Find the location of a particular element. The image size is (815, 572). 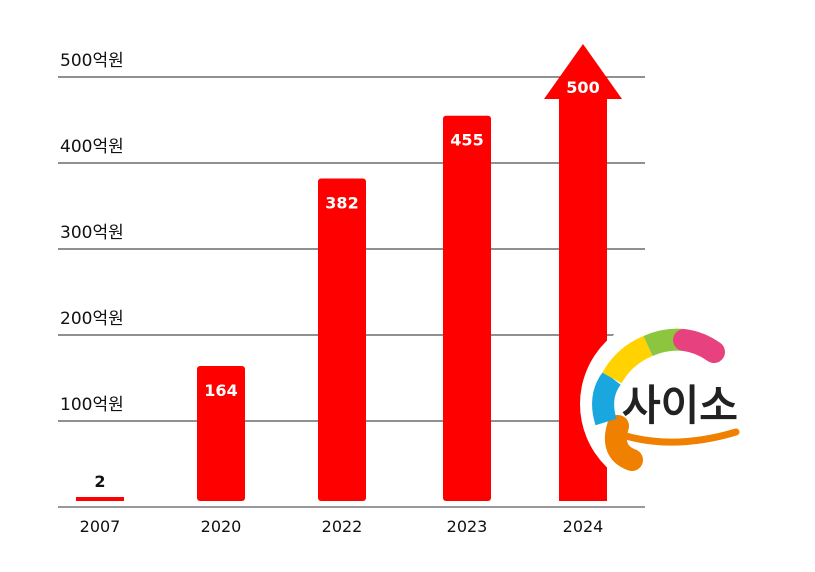

logo-text: 사이소 is located at coordinates (680, 405).